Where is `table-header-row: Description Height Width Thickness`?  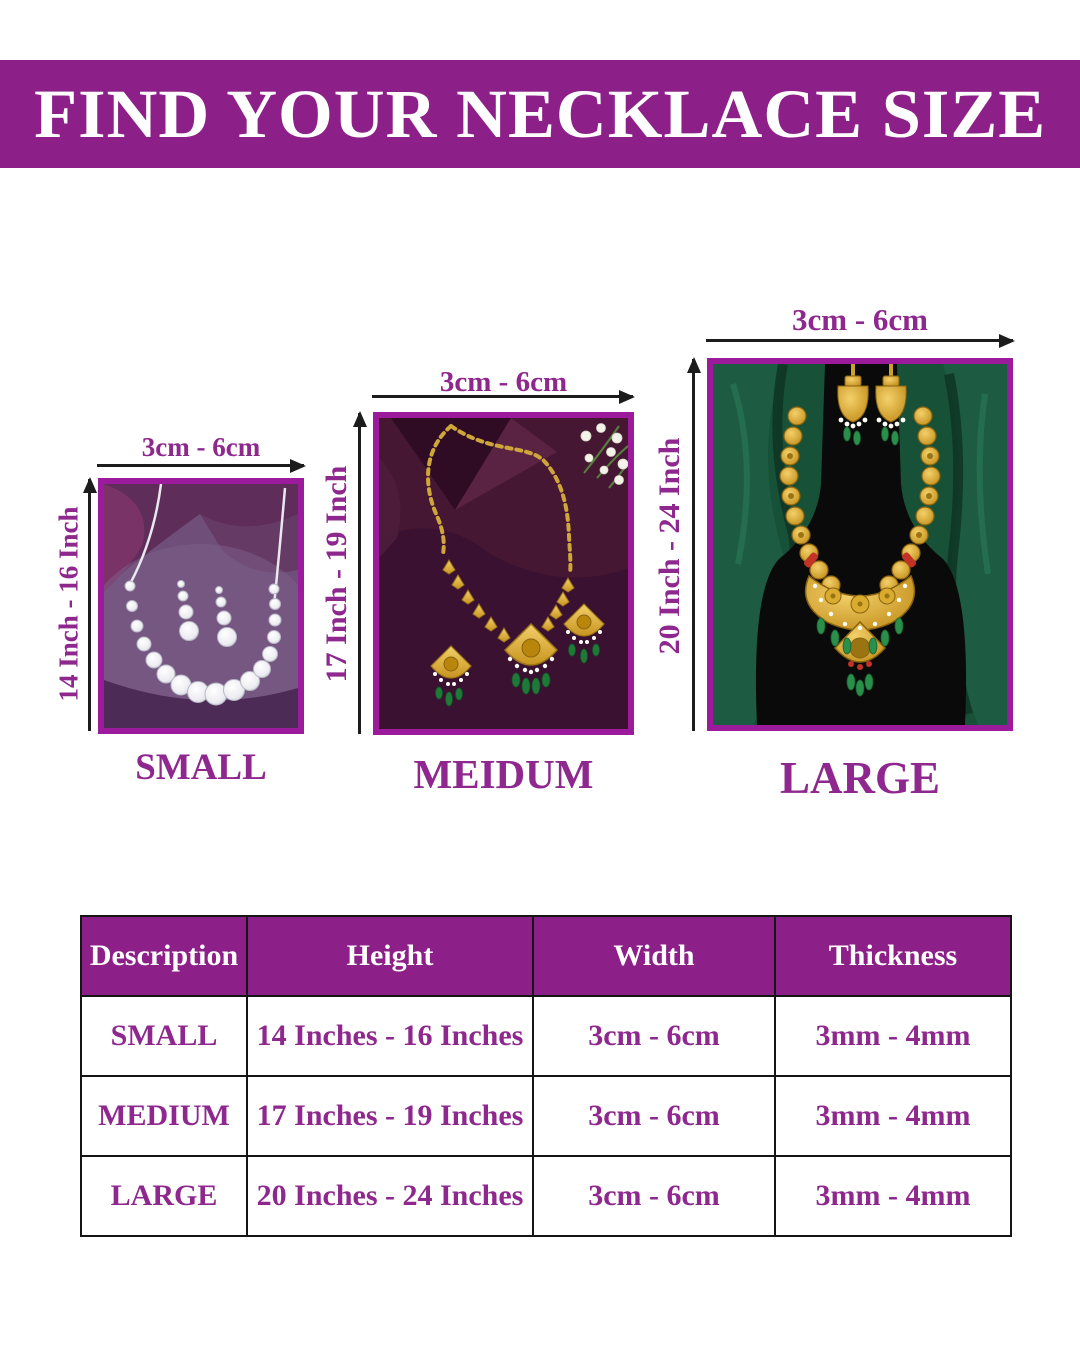
table-header-row: Description Height Width Thickness is located at coordinates (546, 956).